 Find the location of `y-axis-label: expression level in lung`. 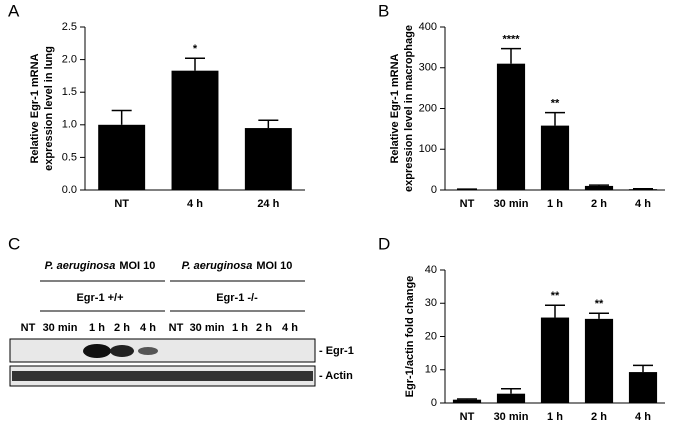

y-axis-label: expression level in lung is located at coordinates (49, 108).